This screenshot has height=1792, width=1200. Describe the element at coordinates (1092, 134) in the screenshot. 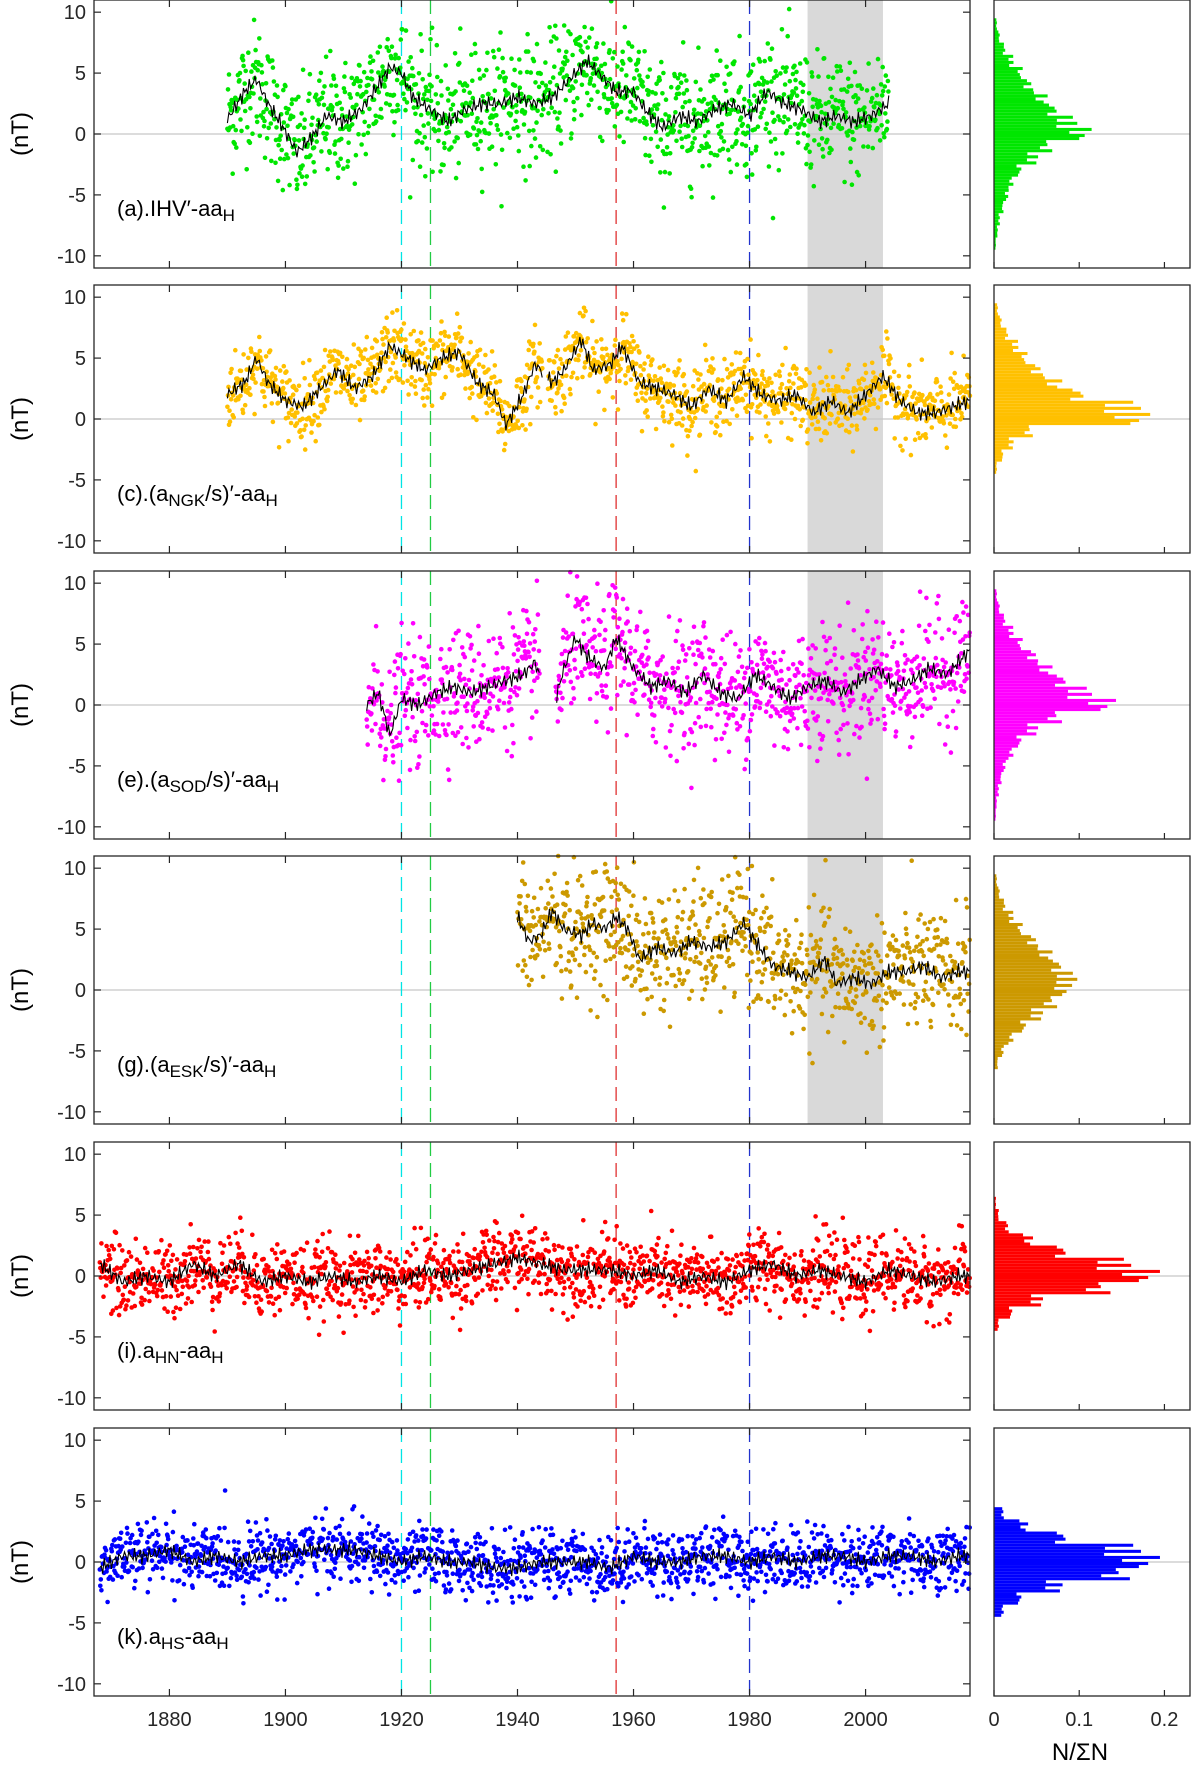

I see `hist-frame` at that location.